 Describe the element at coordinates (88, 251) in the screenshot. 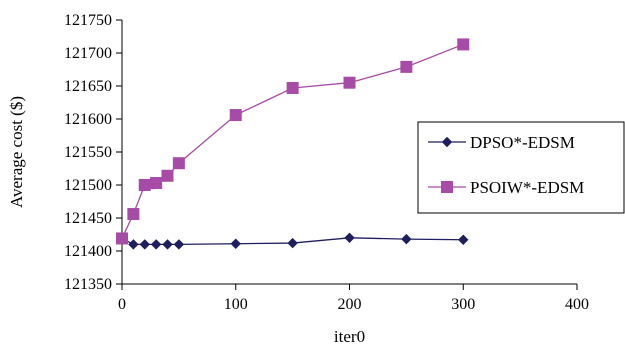

I see `y-tick-label: 121400` at that location.